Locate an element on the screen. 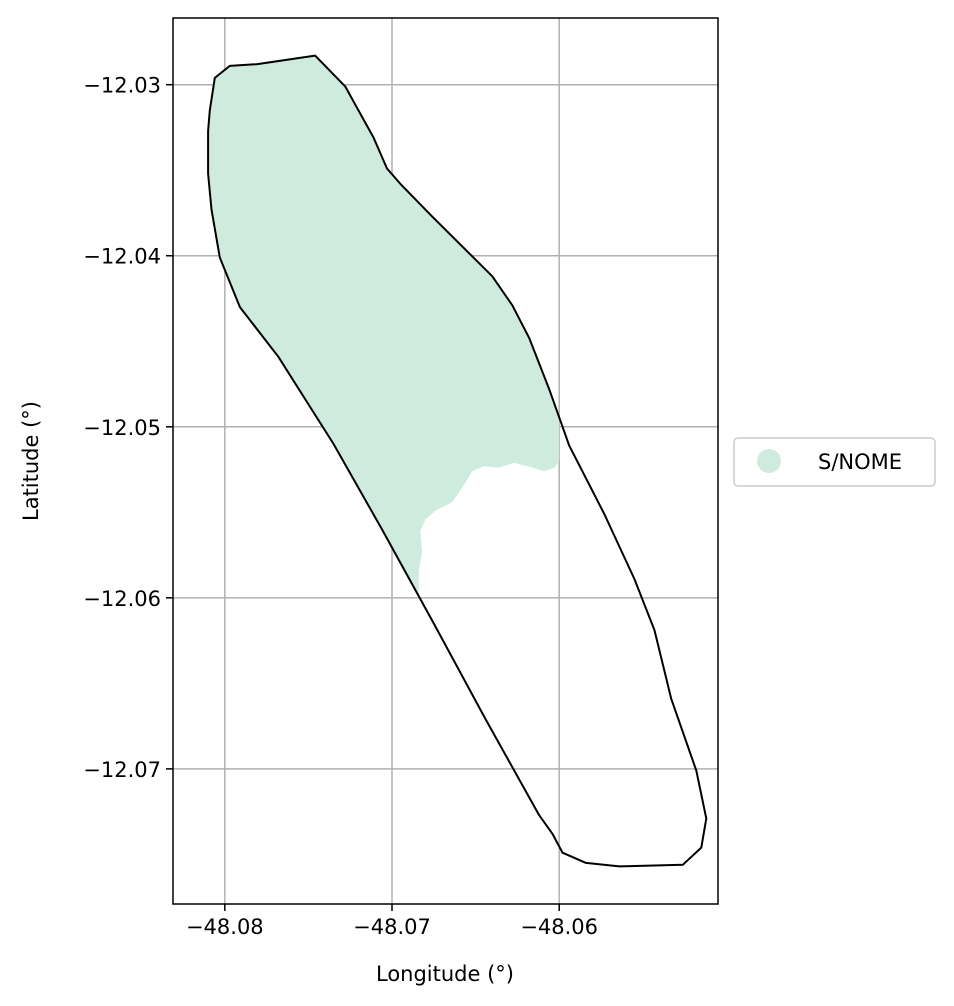  x-axis-title: Longitude (°) is located at coordinates (445, 974).